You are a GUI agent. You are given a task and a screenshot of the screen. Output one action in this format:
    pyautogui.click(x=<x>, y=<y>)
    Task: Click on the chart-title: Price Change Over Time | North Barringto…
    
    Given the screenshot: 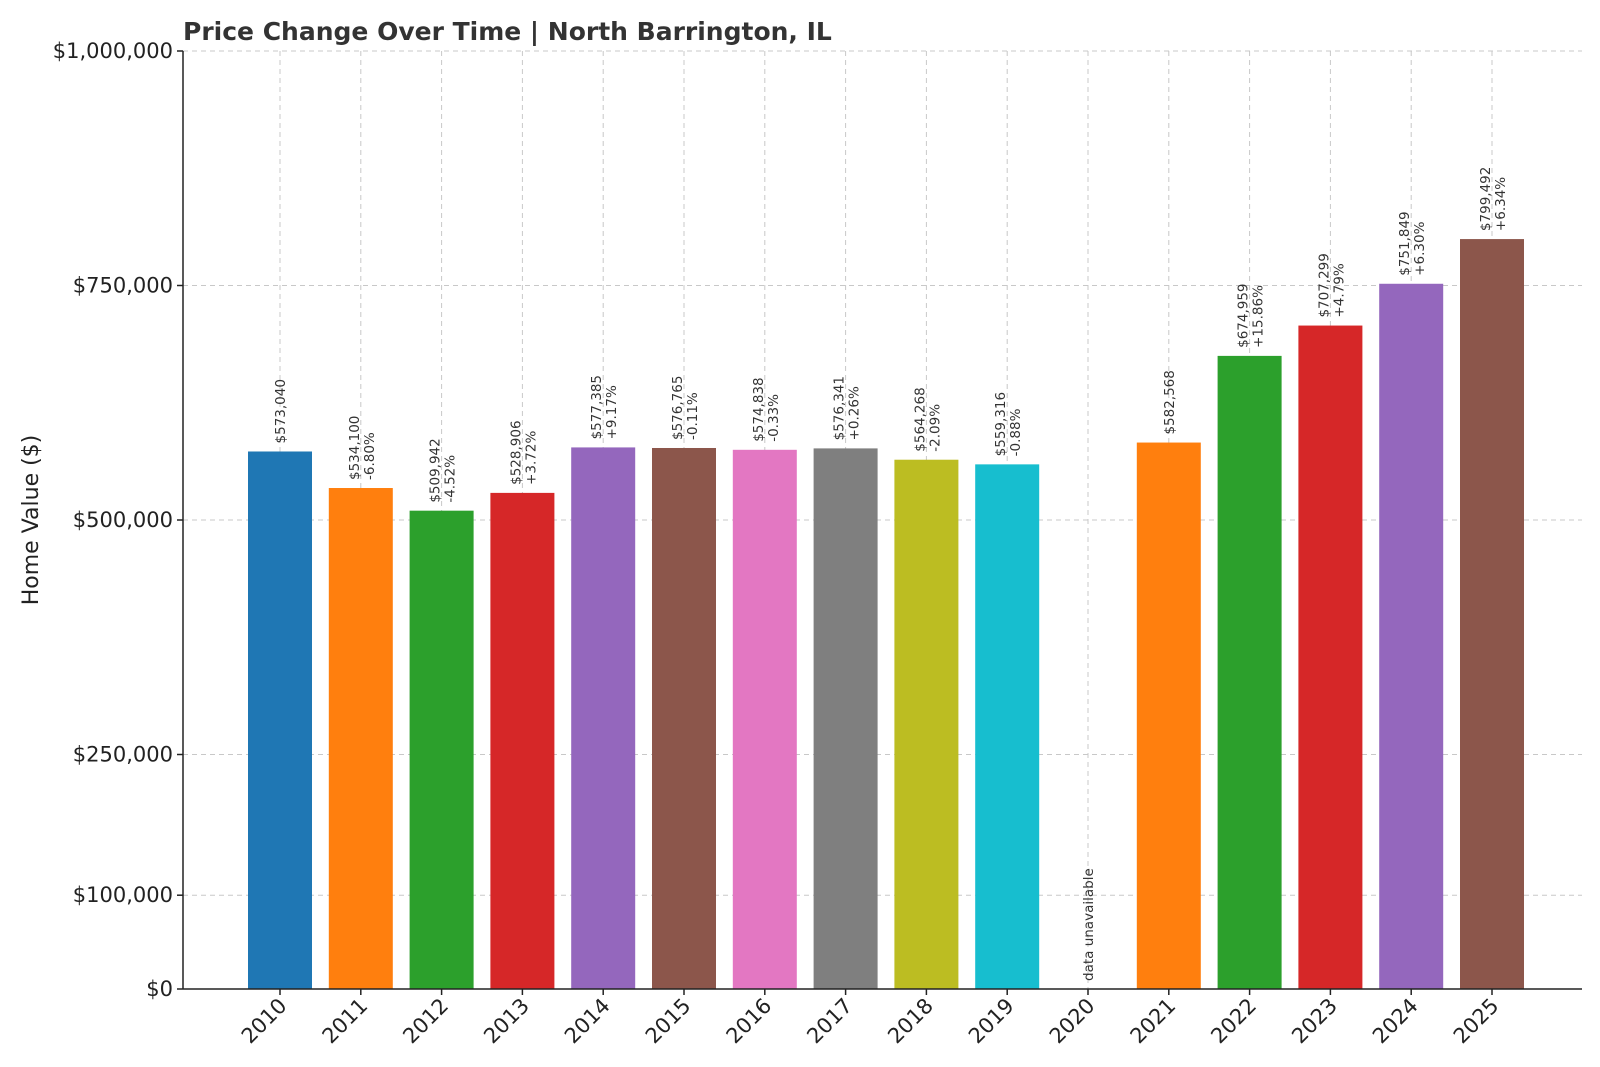 What is the action you would take?
    pyautogui.click(x=507, y=31)
    